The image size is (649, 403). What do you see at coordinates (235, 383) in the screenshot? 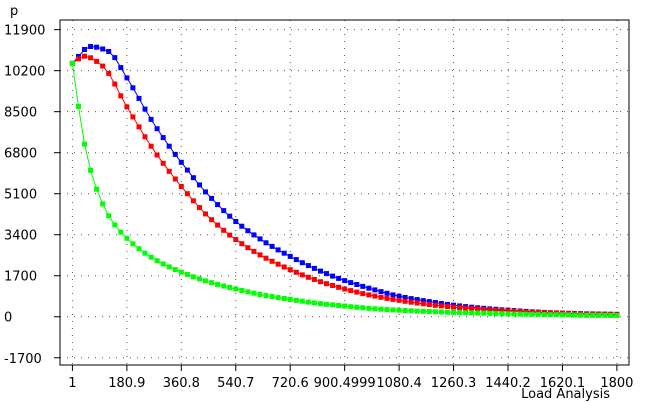
I see `x-tick-label: 540.7` at bounding box center [235, 383].